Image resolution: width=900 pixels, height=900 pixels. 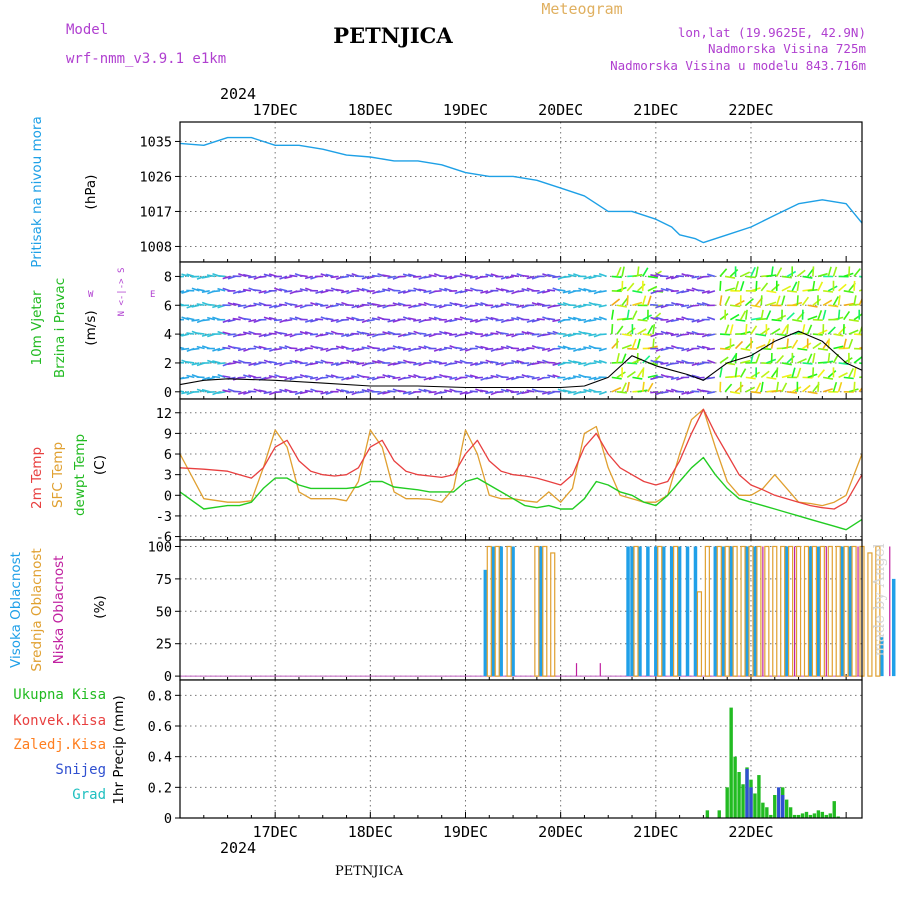 I want to click on y-tick-label: 8, so click(x=168, y=277).